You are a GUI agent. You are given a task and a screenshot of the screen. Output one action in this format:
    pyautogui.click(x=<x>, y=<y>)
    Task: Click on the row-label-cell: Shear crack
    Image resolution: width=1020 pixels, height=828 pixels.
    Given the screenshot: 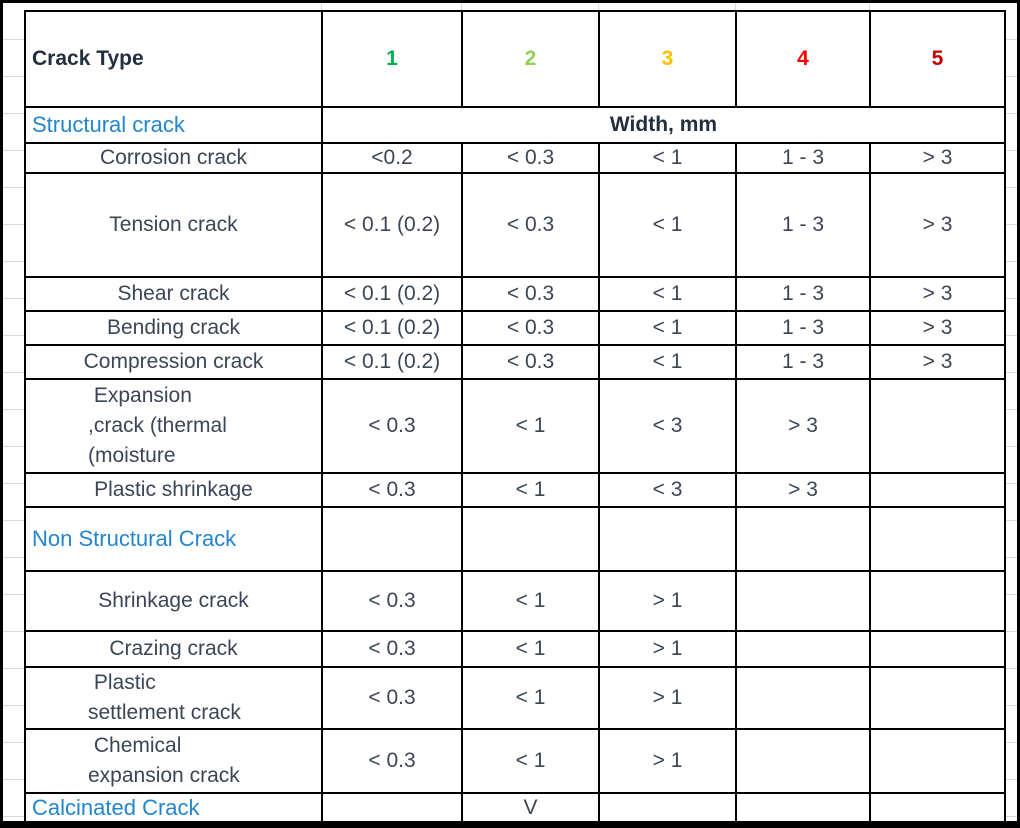 What is the action you would take?
    pyautogui.click(x=173, y=294)
    